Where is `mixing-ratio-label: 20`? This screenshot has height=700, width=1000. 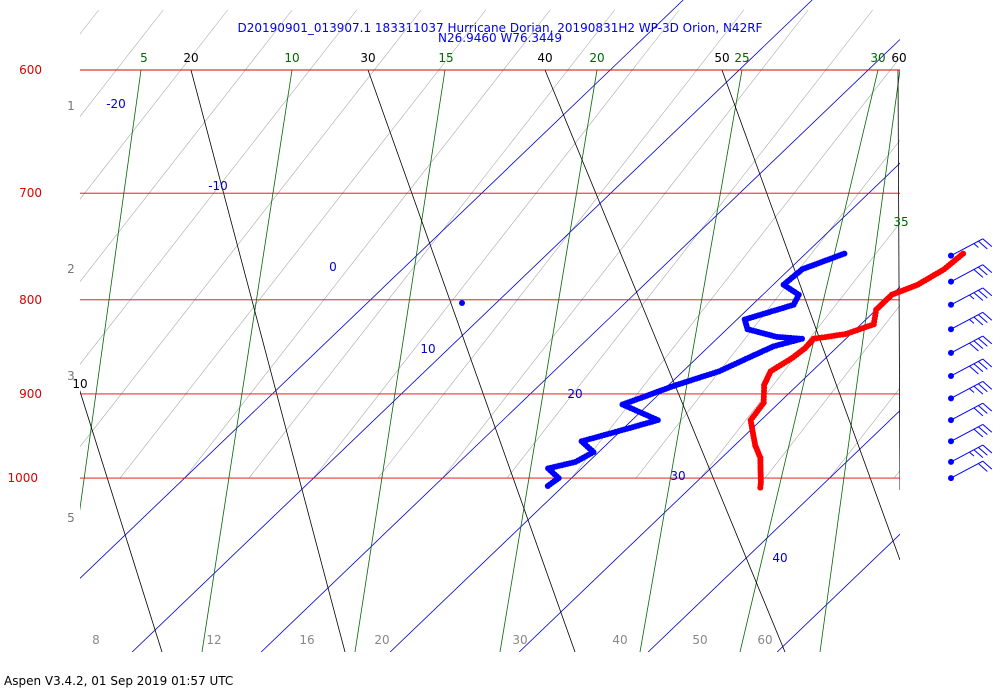
mixing-ratio-label: 20 is located at coordinates (596, 58).